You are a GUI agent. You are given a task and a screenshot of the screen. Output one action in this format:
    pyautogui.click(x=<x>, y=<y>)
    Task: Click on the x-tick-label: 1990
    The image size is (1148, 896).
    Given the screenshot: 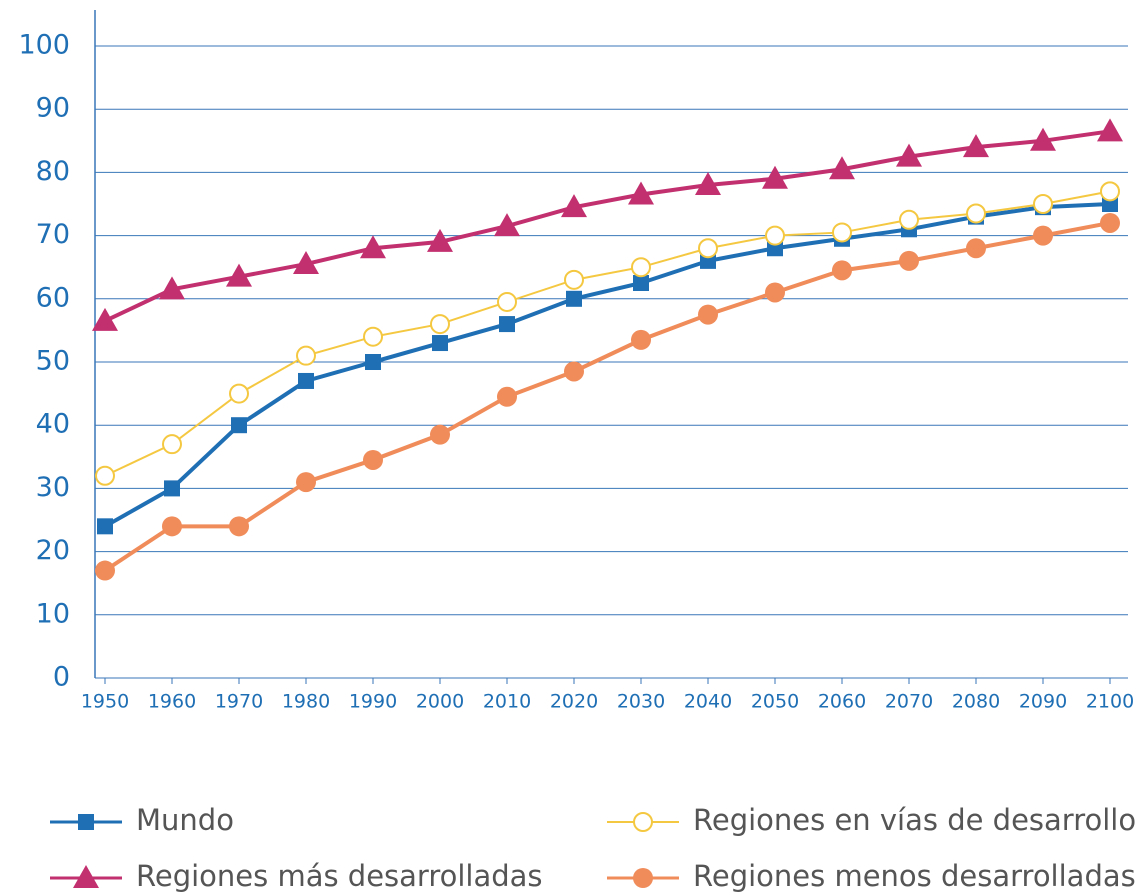 What is the action you would take?
    pyautogui.click(x=373, y=702)
    